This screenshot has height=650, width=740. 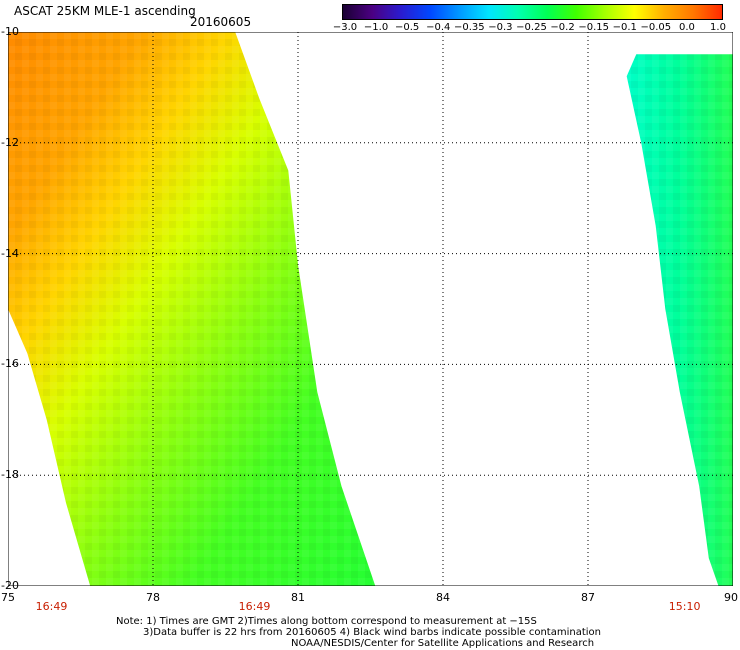 What do you see at coordinates (10, 142) in the screenshot?
I see `y-tick-label: -12` at bounding box center [10, 142].